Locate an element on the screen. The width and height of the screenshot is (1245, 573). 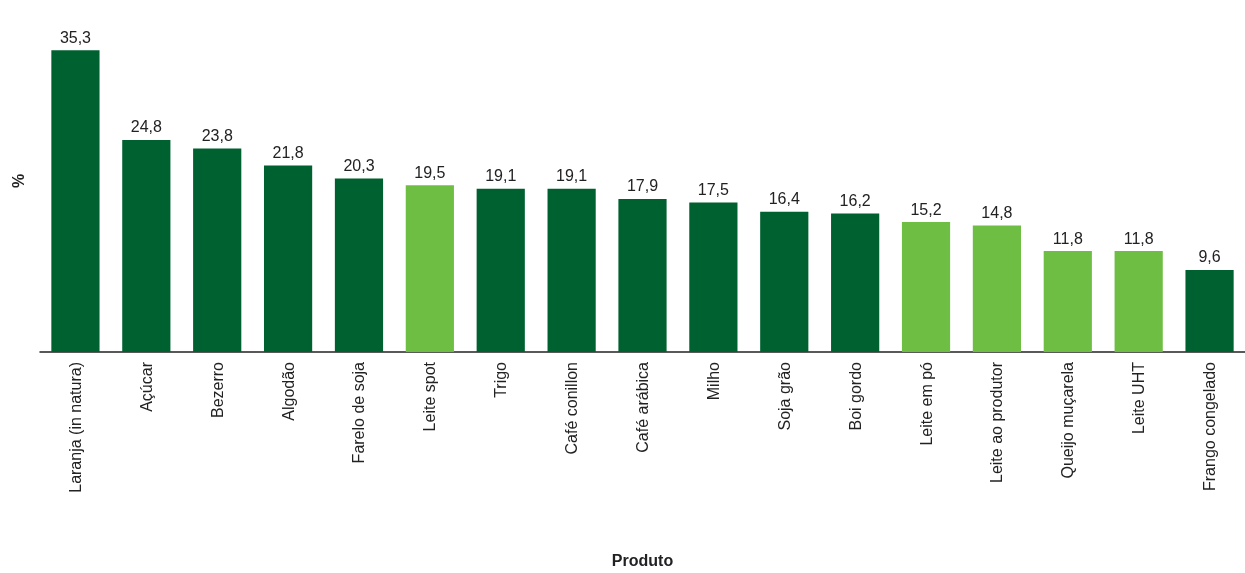
x-tick-label: Leite em pó is located at coordinates (926, 403).